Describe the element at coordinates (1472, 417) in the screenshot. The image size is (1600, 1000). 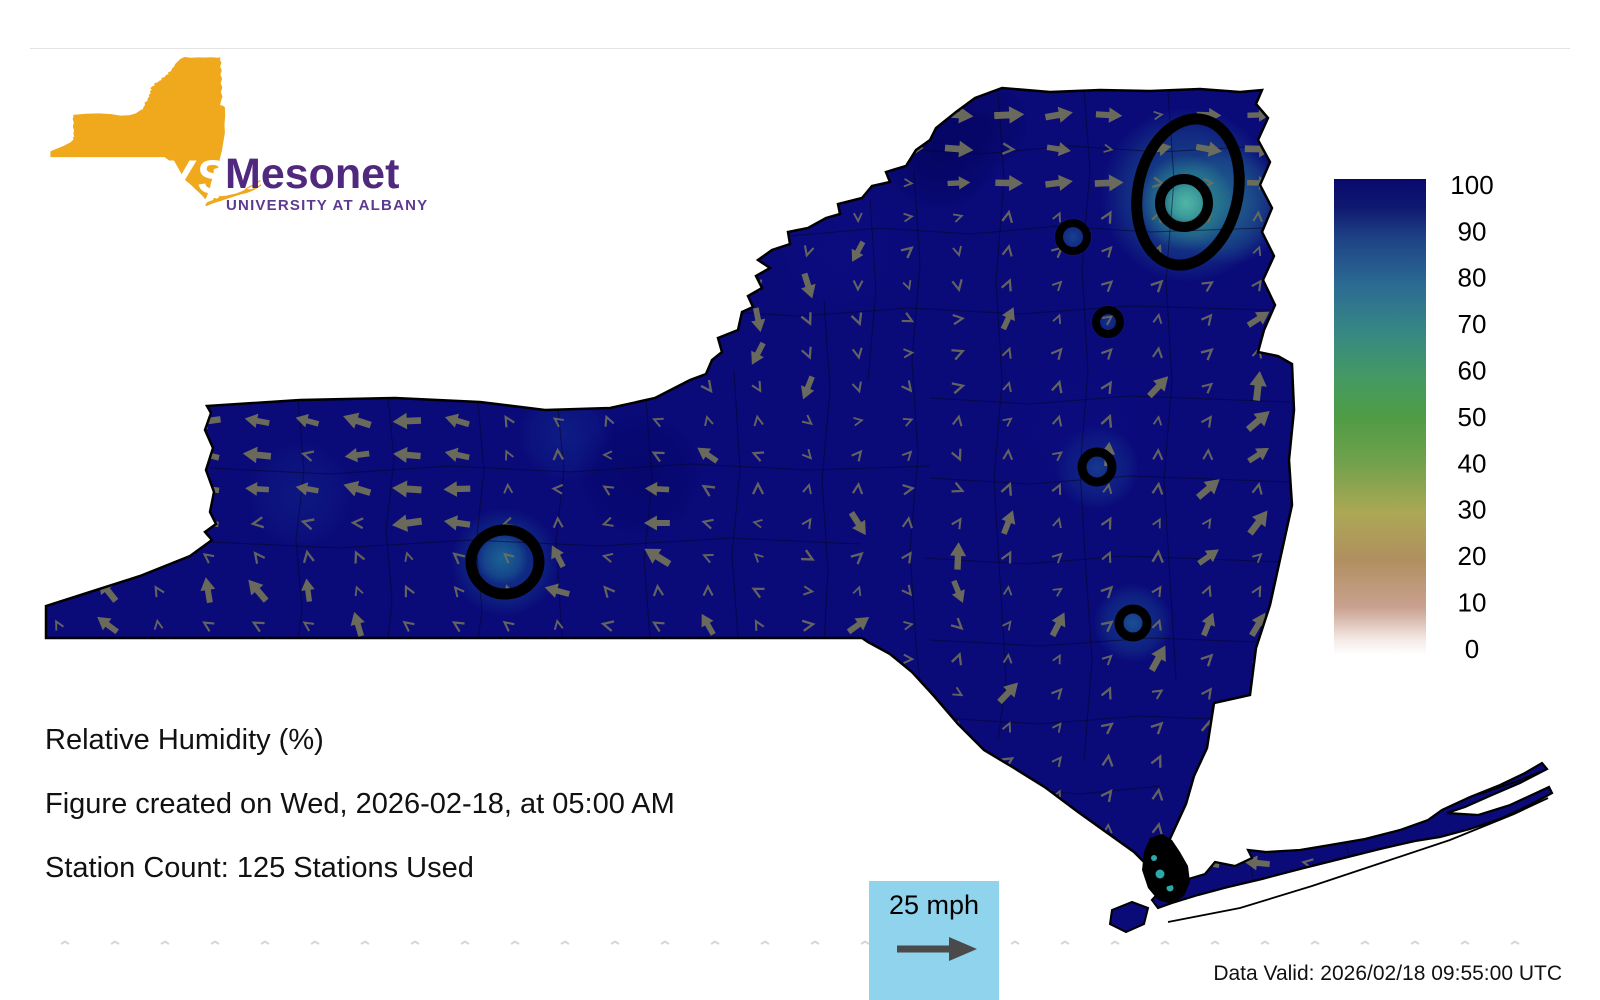
I see `colorbar-tick-label: 50` at that location.